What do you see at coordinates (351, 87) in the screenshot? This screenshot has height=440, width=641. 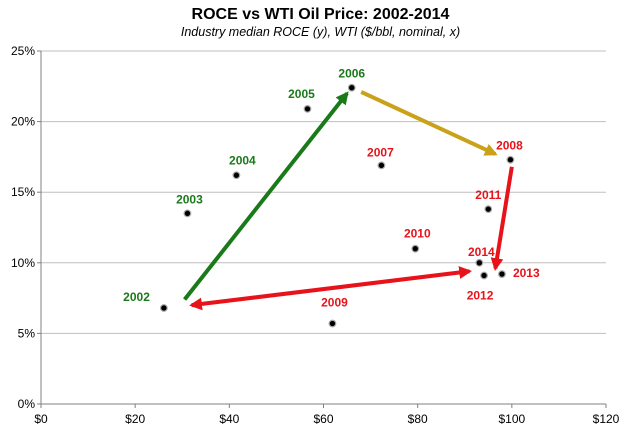 I see `data-point-2006` at bounding box center [351, 87].